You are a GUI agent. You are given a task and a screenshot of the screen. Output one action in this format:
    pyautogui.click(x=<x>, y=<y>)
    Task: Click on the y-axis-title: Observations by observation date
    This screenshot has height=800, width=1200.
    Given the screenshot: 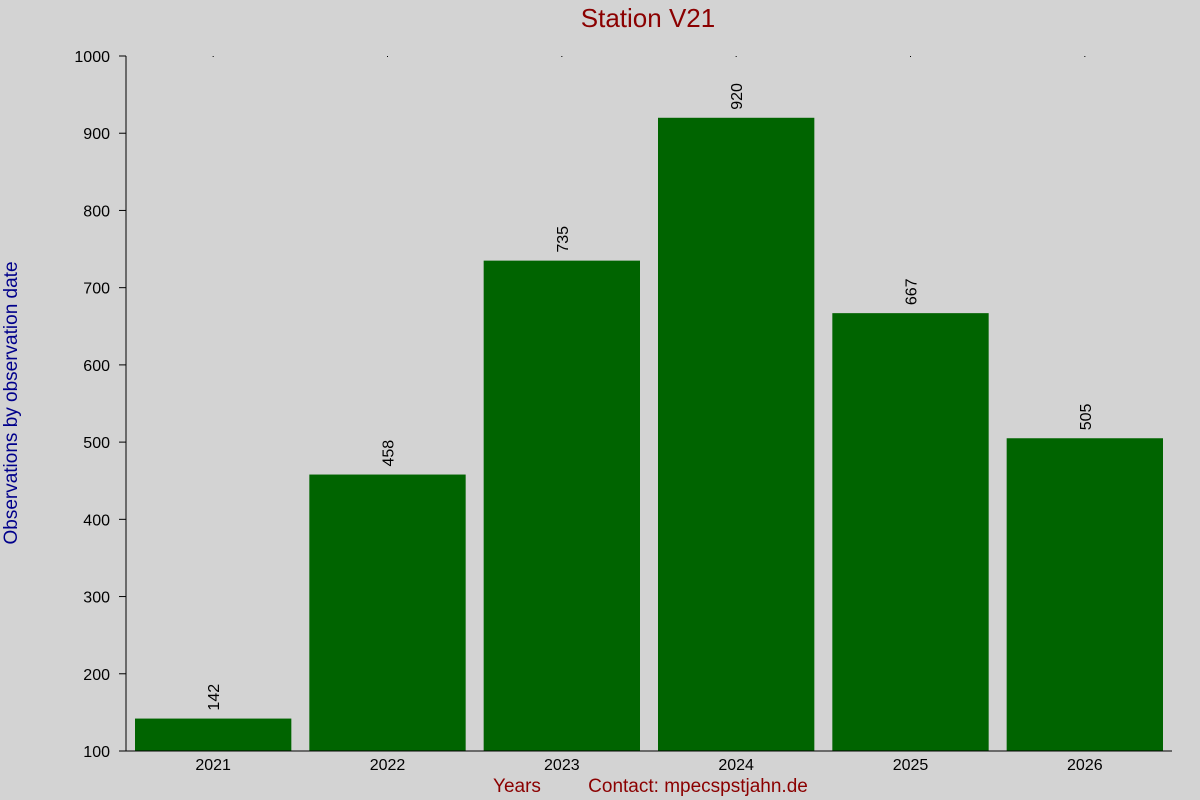 What is the action you would take?
    pyautogui.click(x=11, y=402)
    